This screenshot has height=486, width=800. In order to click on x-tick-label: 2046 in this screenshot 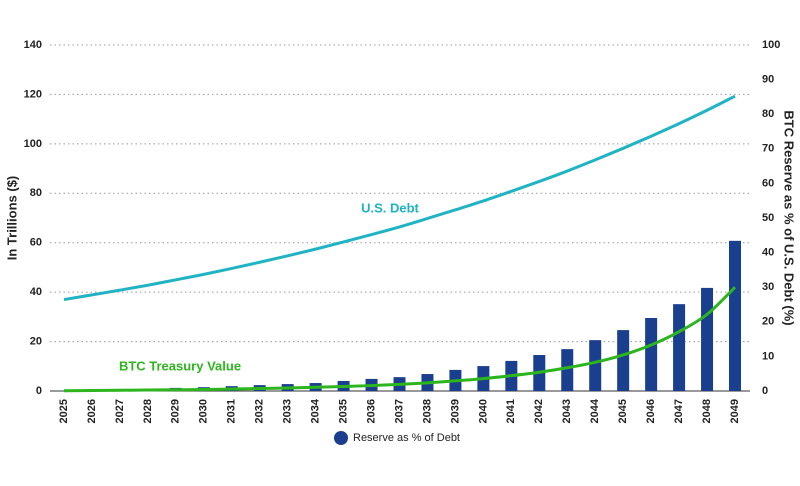, I will do `click(651, 411)`.